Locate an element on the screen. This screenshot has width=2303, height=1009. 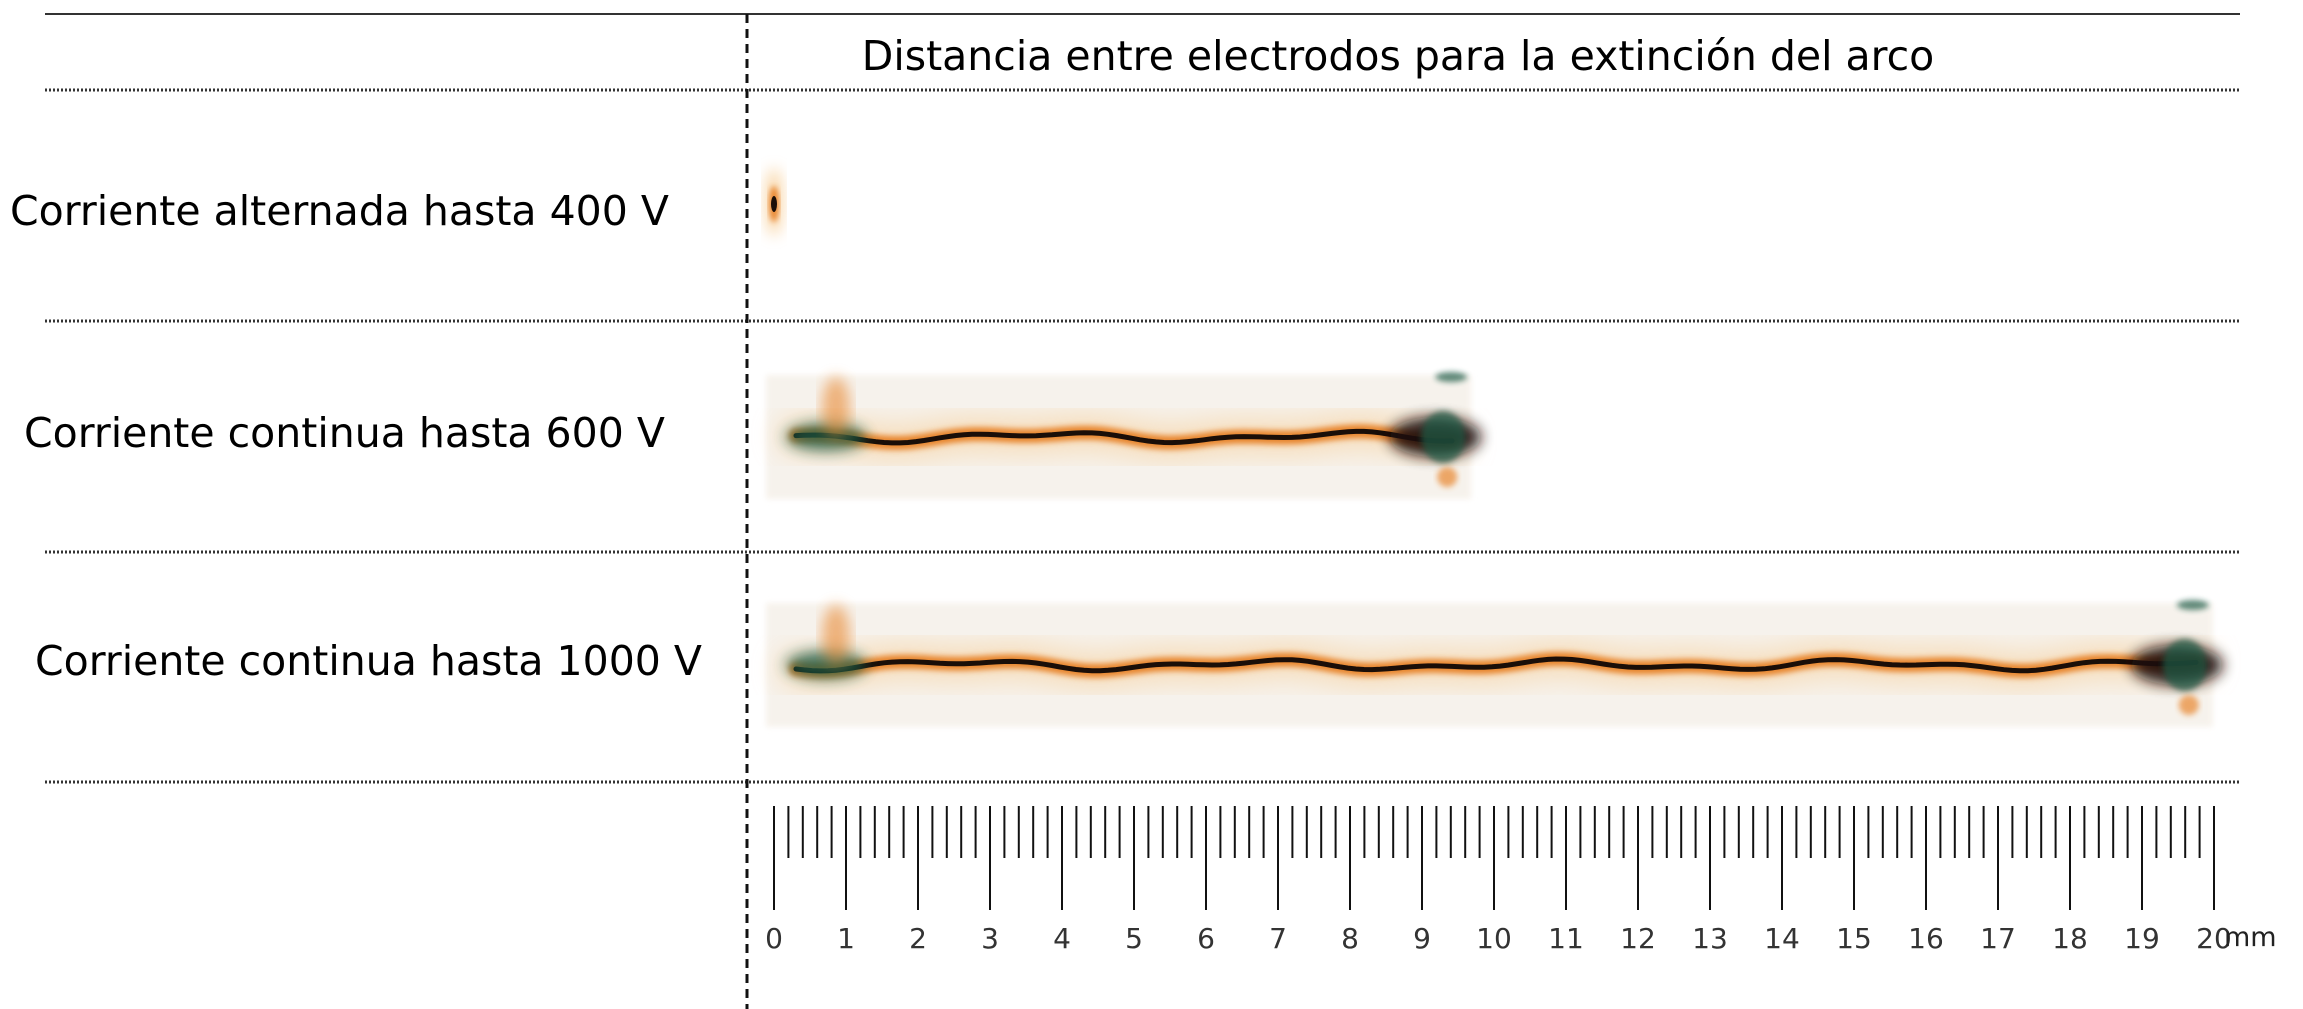
ruler-tick-label: 4 is located at coordinates (1062, 938).